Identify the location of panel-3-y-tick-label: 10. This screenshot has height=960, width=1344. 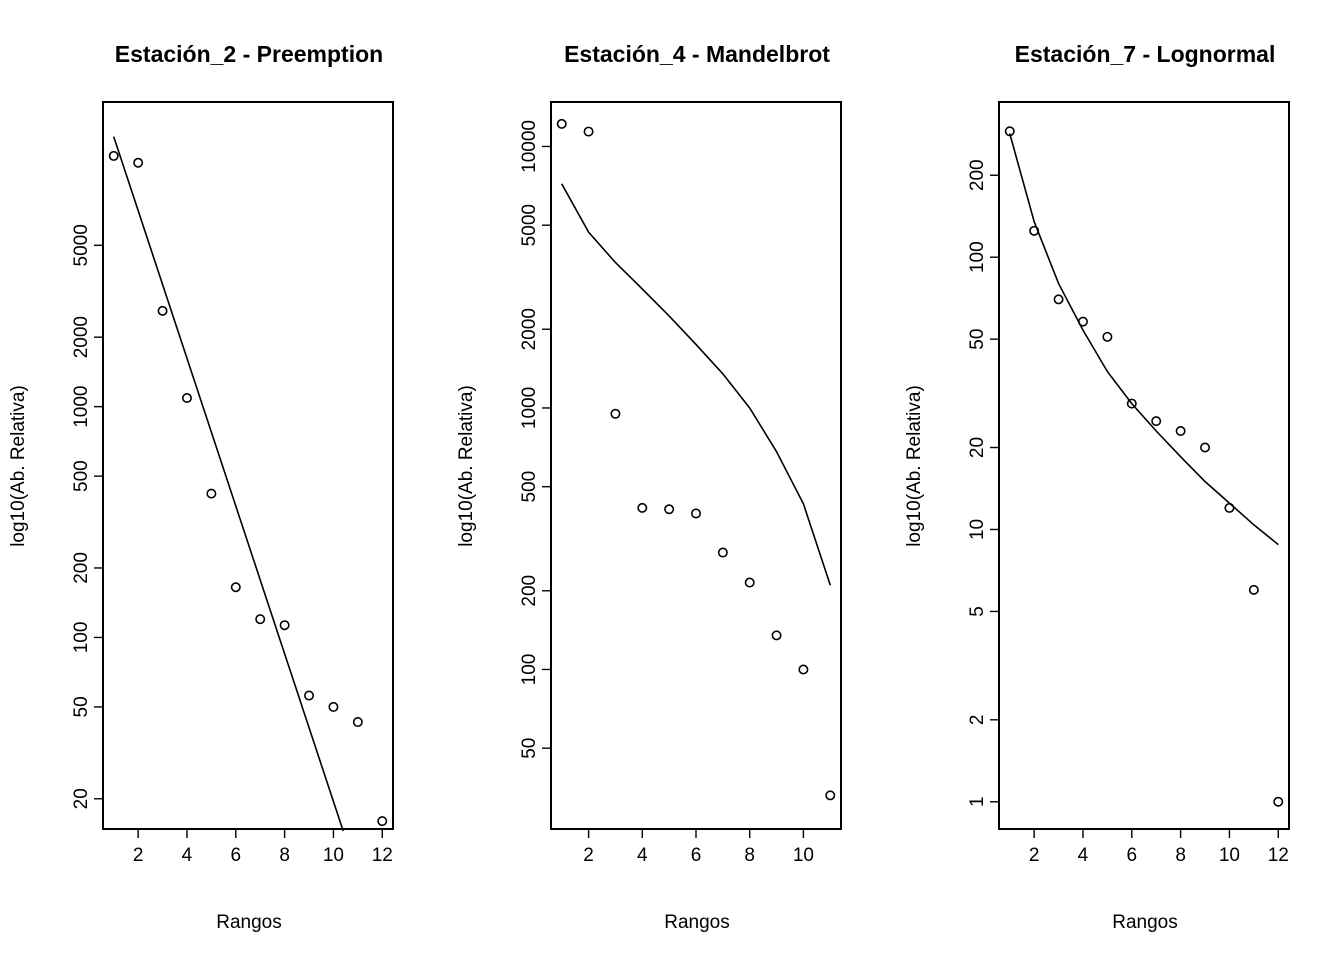
(977, 529).